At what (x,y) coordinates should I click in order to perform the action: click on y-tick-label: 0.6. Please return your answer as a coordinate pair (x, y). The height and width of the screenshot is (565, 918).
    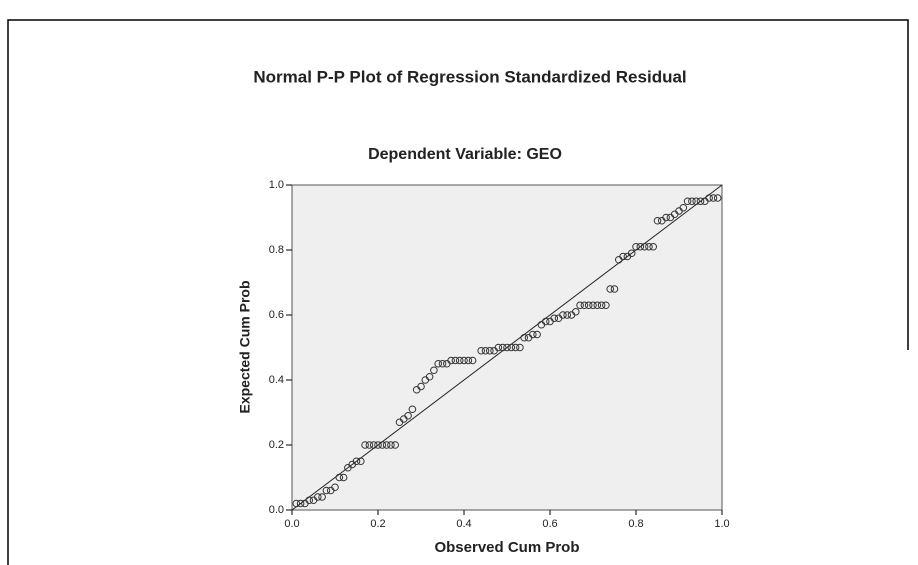
    Looking at the image, I should click on (276, 315).